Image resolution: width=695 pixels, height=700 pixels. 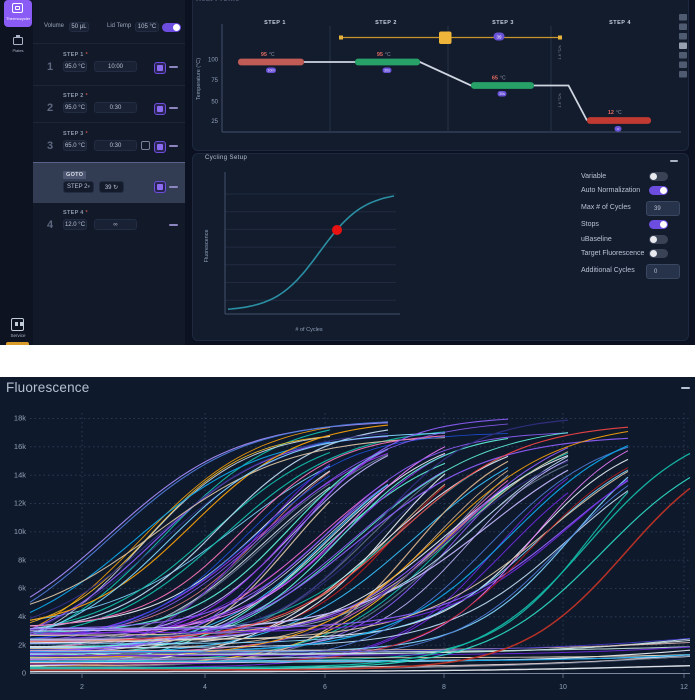 I want to click on svg-text: 12k, so click(x=20, y=503).